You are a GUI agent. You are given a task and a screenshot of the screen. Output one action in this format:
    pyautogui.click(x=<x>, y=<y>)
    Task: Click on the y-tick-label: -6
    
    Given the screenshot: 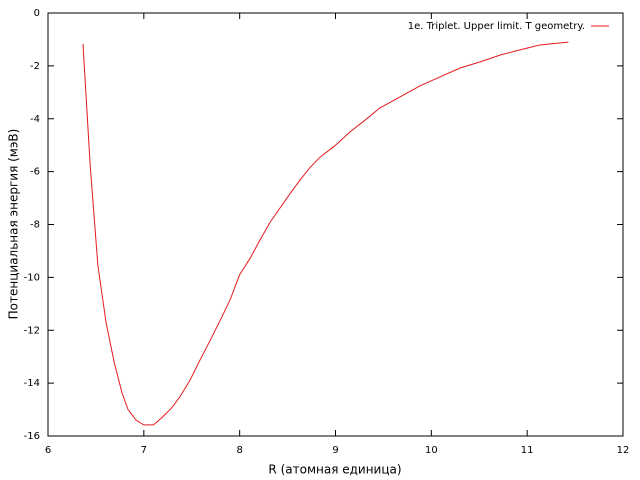 What is the action you would take?
    pyautogui.click(x=35, y=172)
    